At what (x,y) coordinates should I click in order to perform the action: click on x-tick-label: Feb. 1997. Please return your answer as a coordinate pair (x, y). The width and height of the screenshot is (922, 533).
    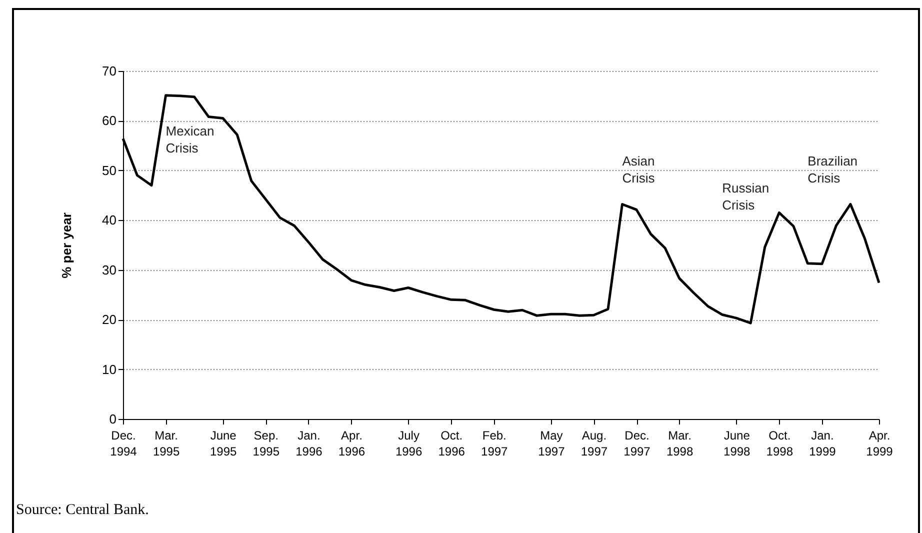
    Looking at the image, I should click on (494, 443).